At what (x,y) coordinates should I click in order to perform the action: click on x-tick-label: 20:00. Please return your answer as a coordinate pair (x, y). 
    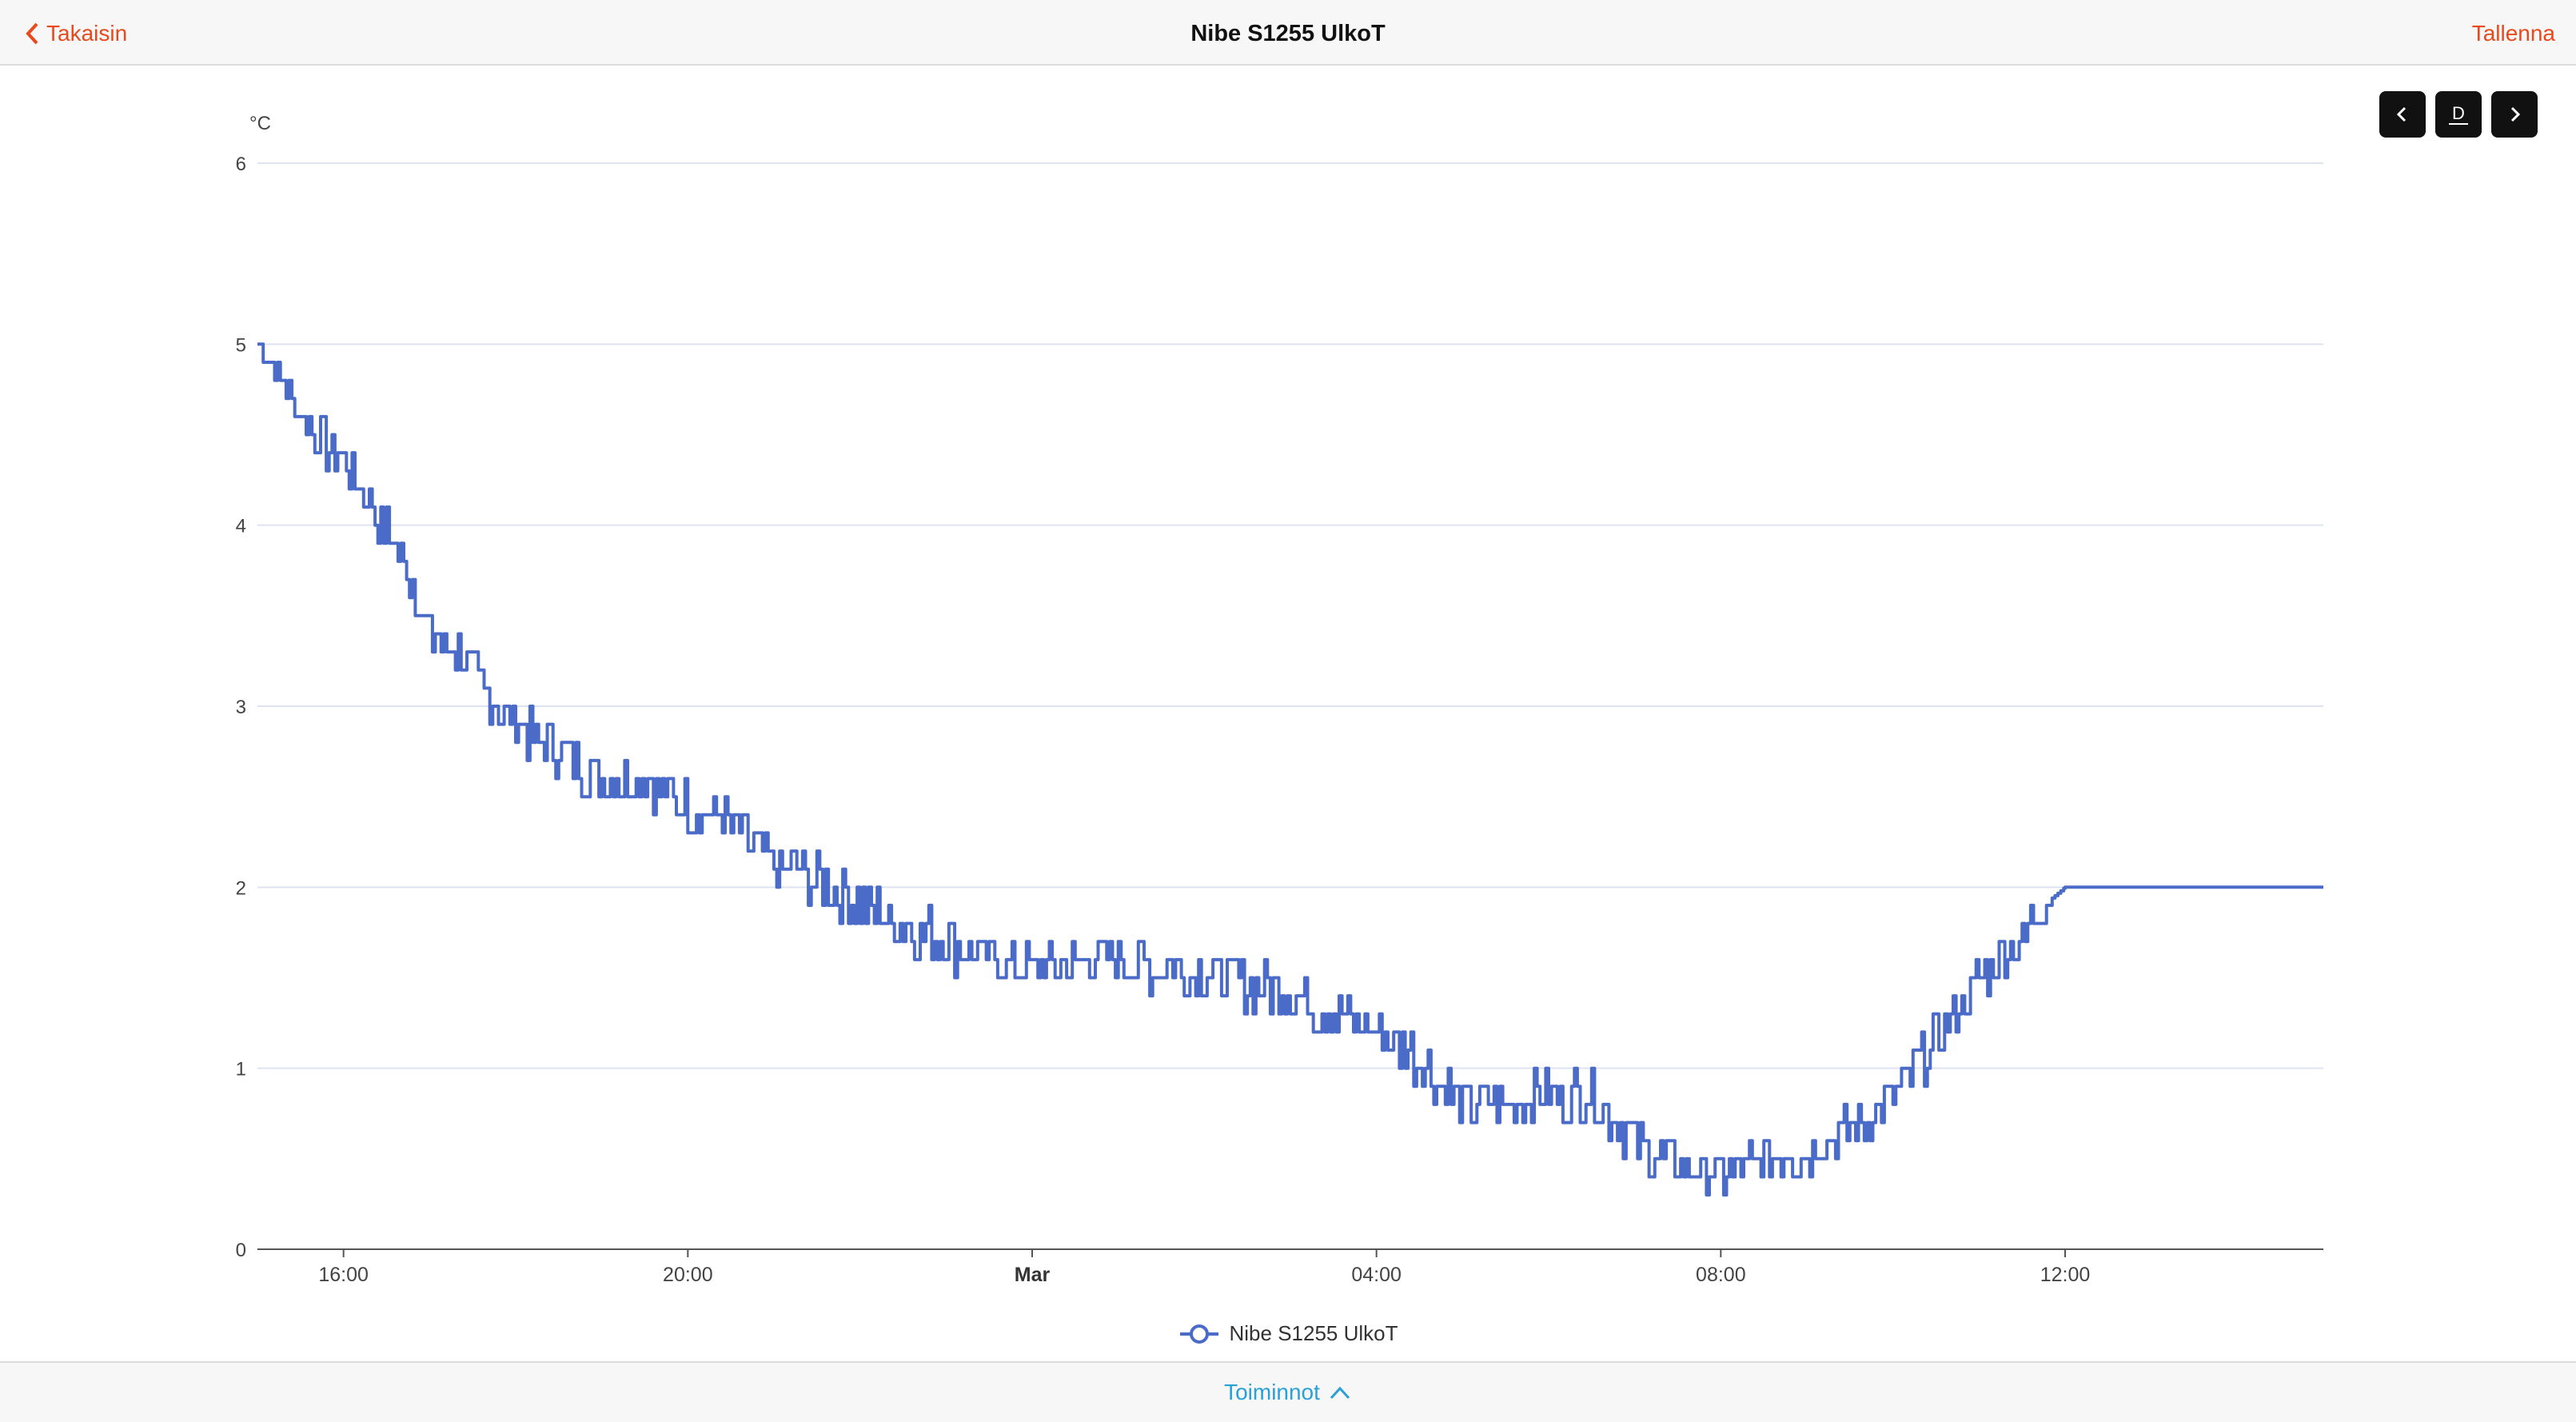
    Looking at the image, I should click on (688, 1275).